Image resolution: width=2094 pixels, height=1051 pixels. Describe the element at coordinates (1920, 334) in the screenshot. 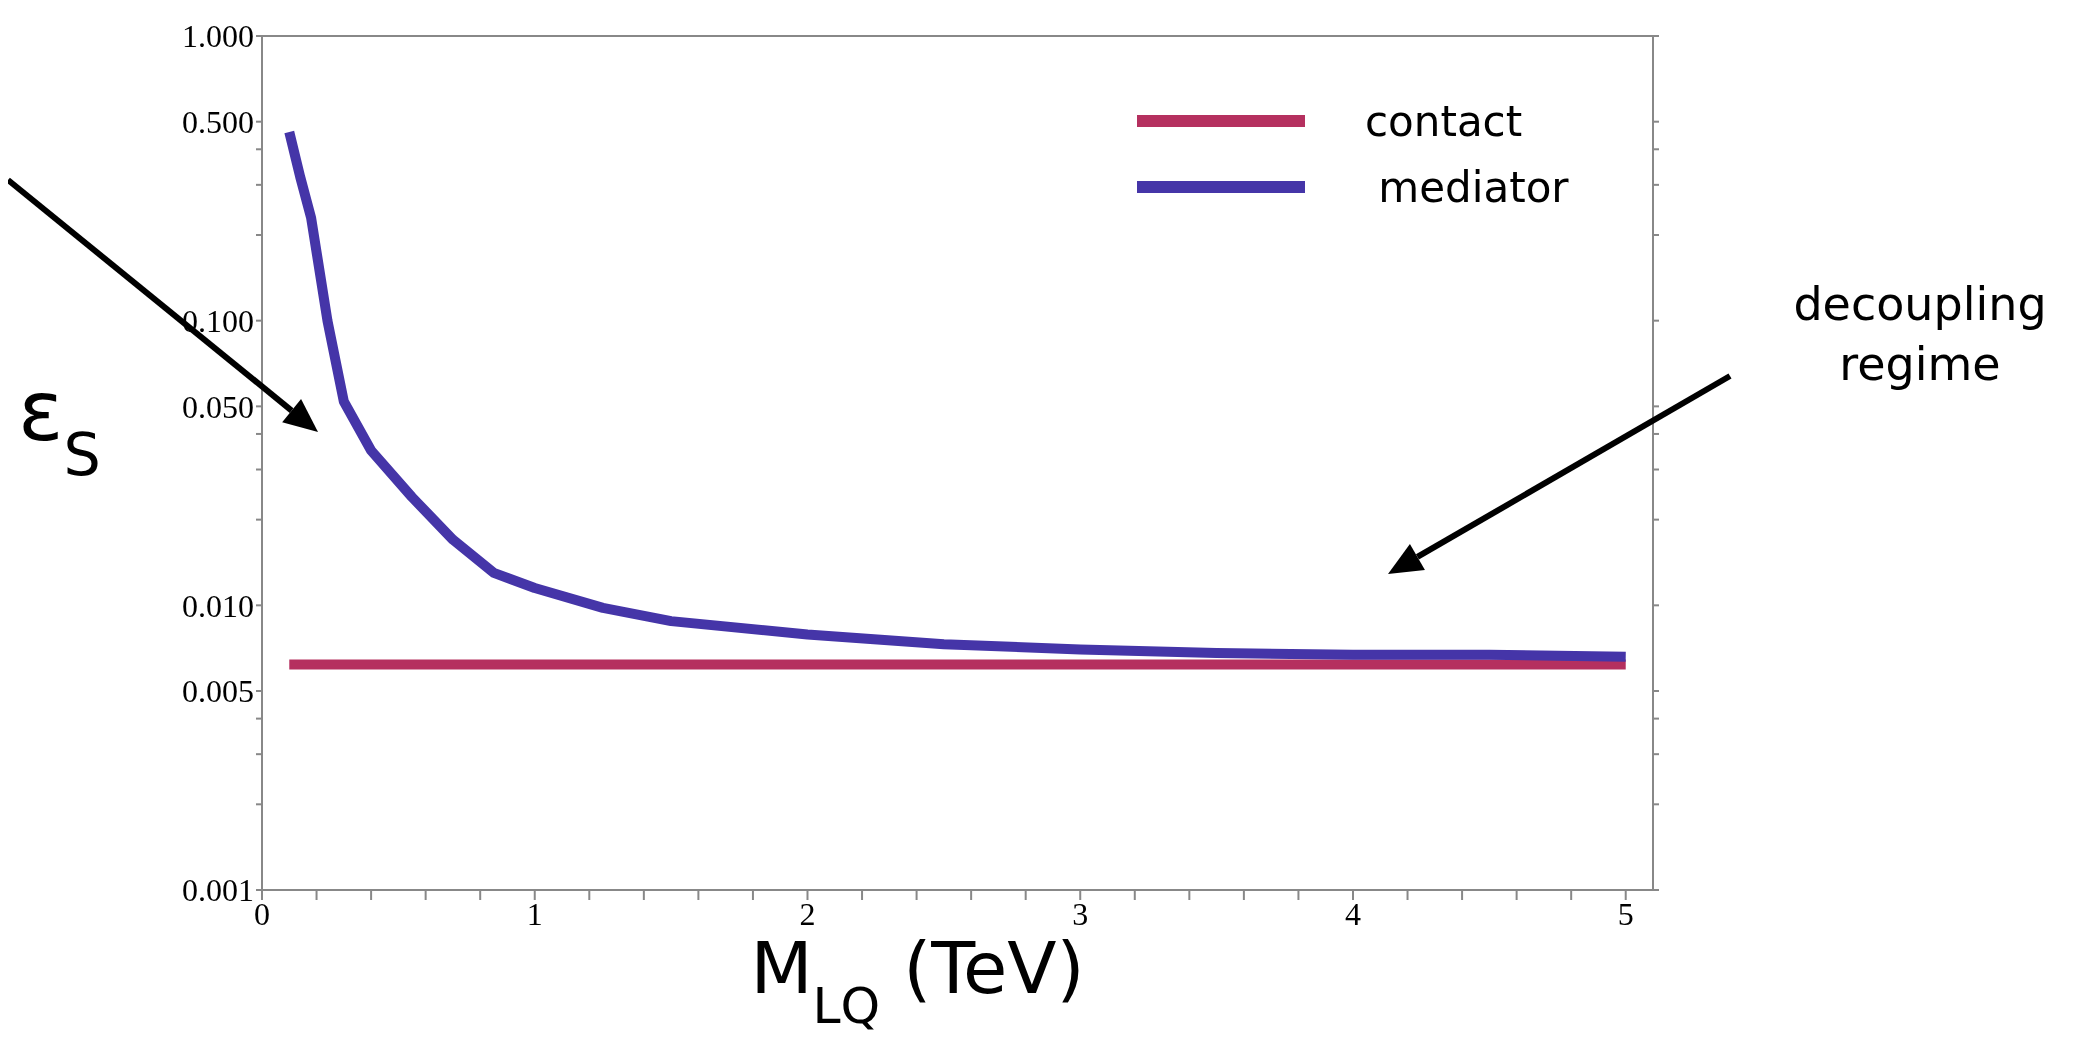

I see `text: decoupling regime` at that location.